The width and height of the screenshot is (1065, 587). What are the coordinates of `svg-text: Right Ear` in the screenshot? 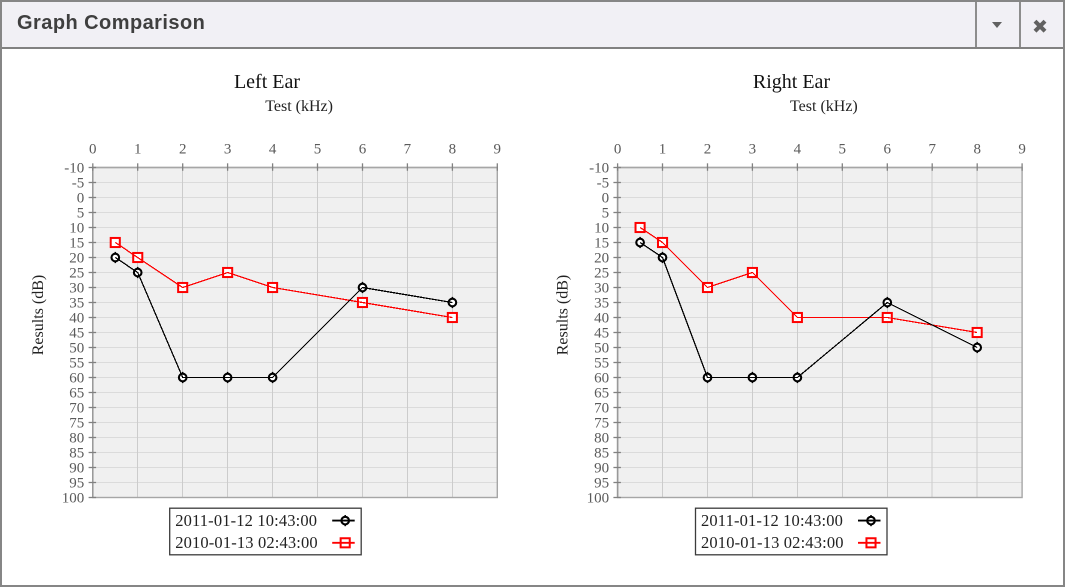 It's located at (792, 82).